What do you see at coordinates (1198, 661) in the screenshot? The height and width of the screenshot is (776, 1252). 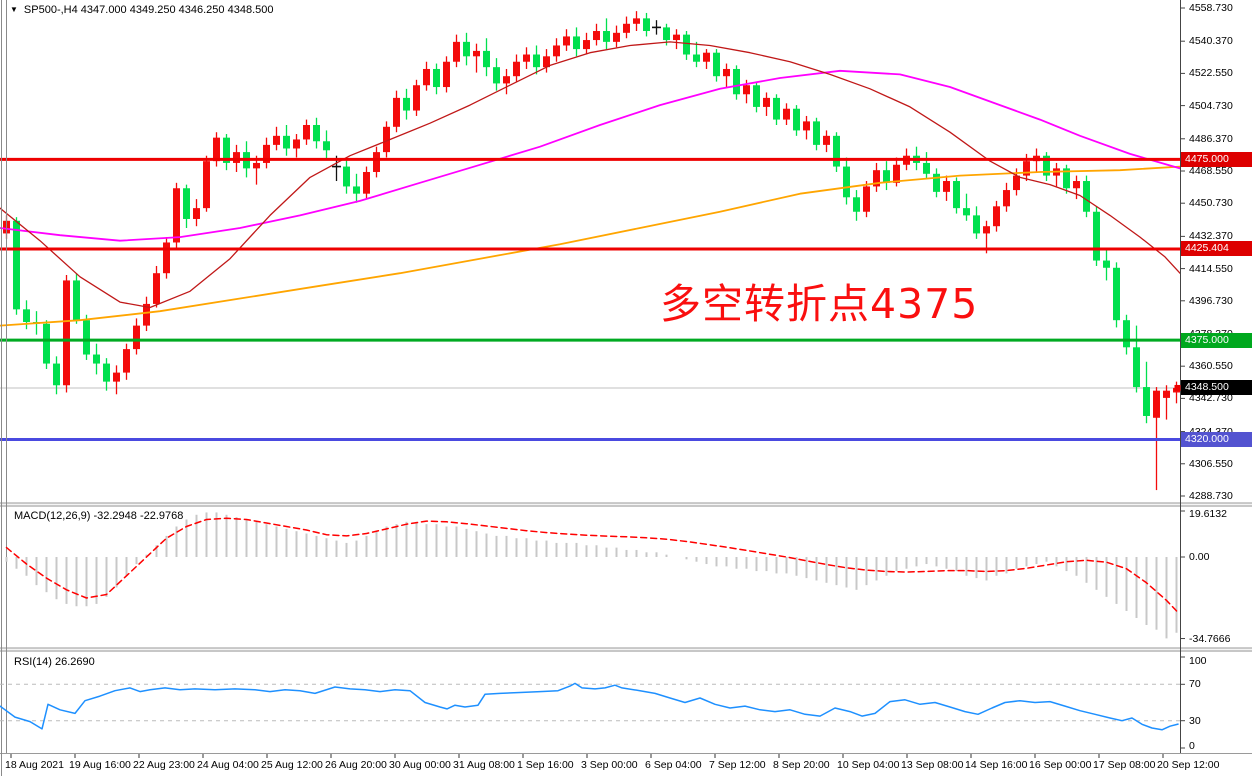 I see `rsi-axis-label: 100` at bounding box center [1198, 661].